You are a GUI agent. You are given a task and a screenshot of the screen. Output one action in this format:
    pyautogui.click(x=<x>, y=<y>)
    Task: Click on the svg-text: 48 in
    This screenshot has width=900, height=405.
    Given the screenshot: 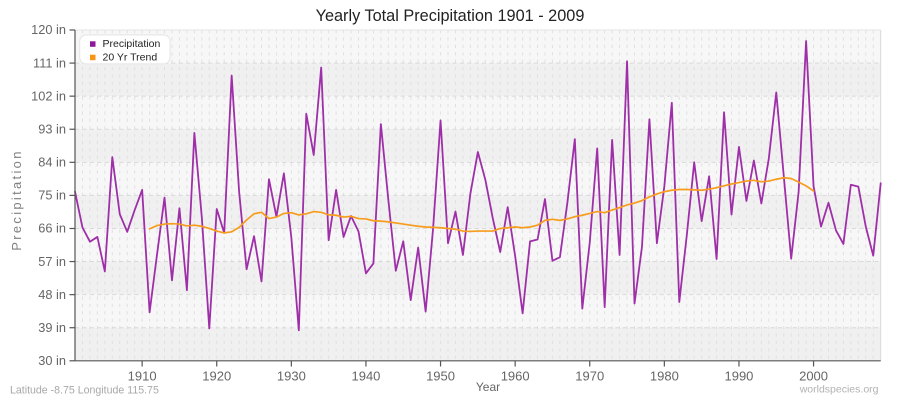 What is the action you would take?
    pyautogui.click(x=52, y=294)
    